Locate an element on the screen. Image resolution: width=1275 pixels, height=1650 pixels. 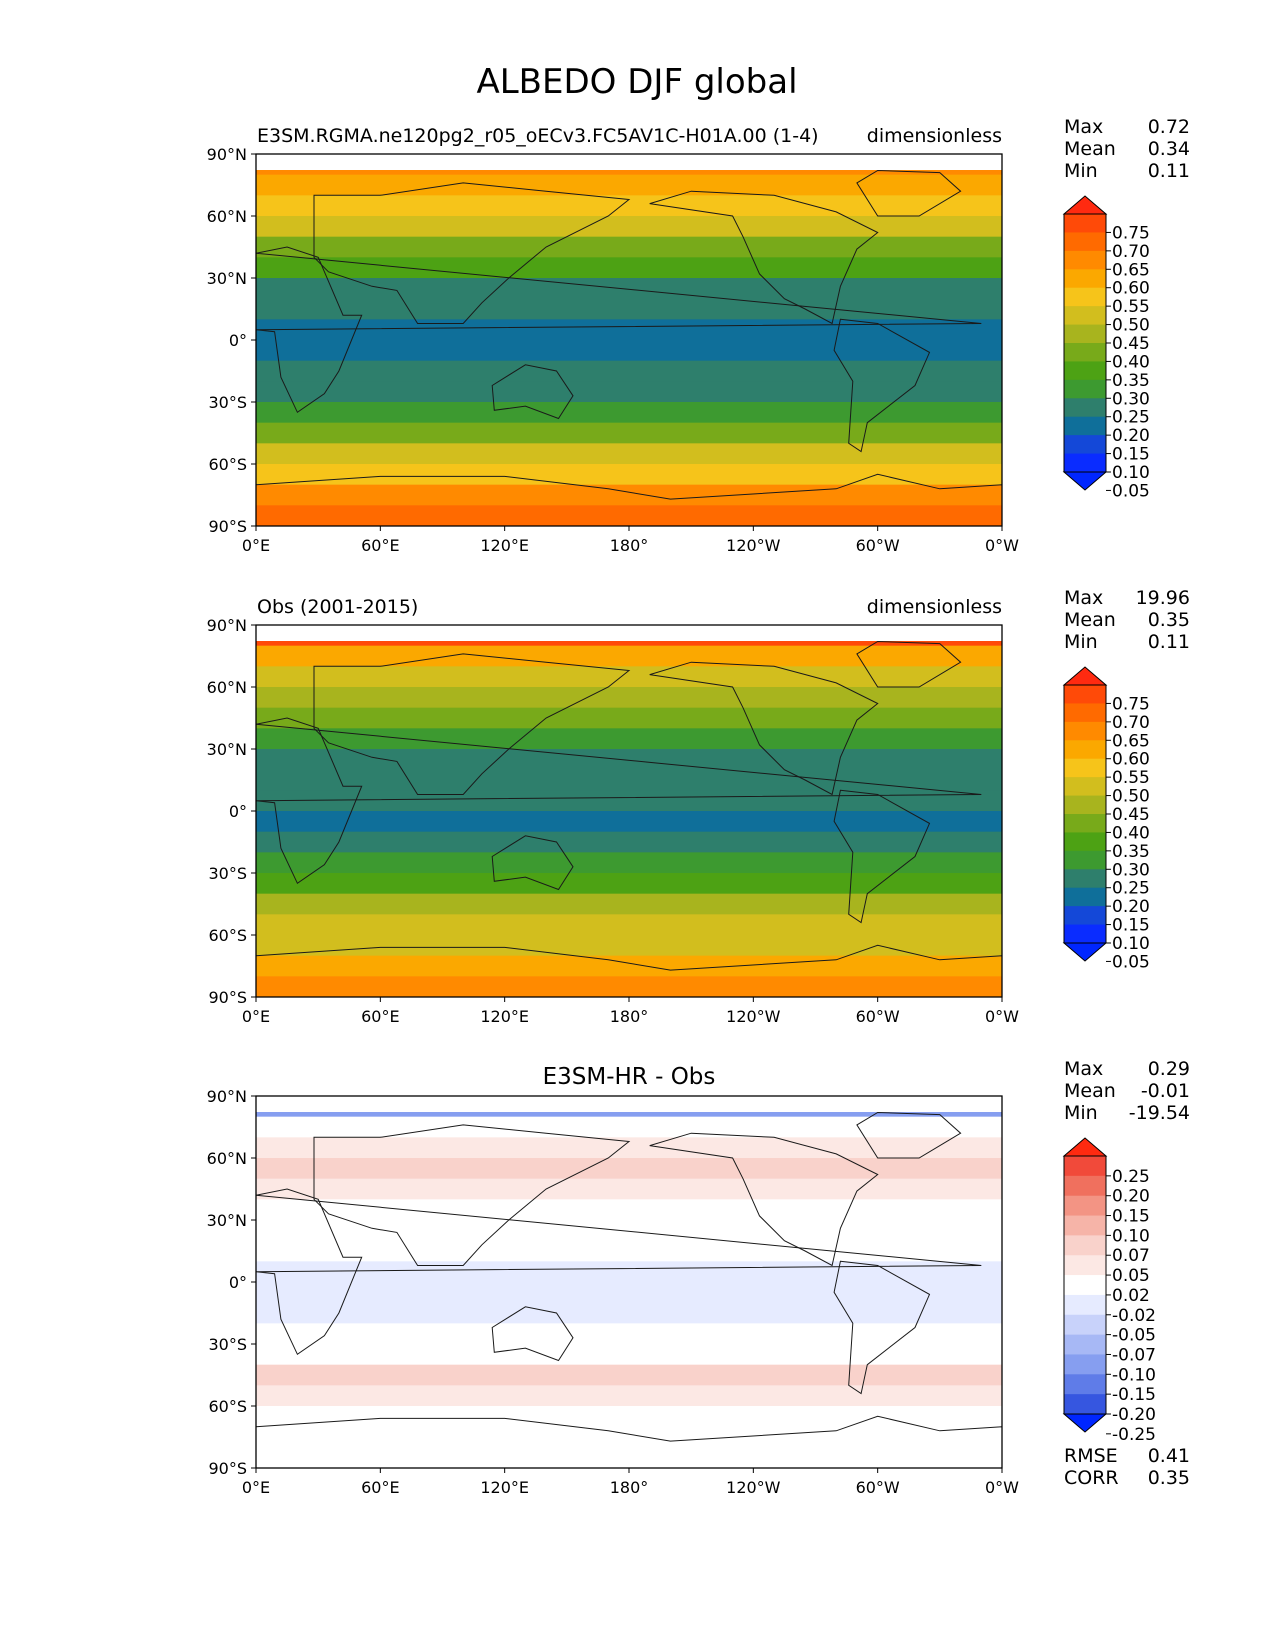
stat-label: Min is located at coordinates (1081, 1113).